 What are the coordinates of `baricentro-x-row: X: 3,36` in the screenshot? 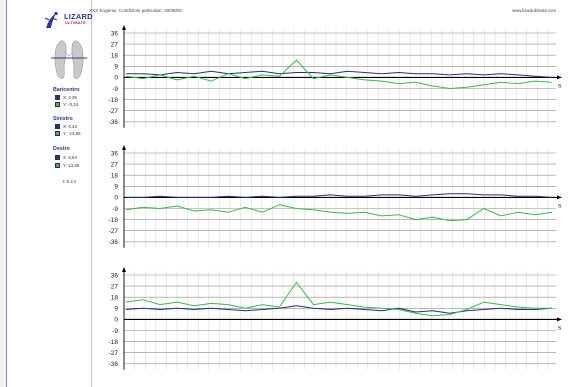 It's located at (66, 97).